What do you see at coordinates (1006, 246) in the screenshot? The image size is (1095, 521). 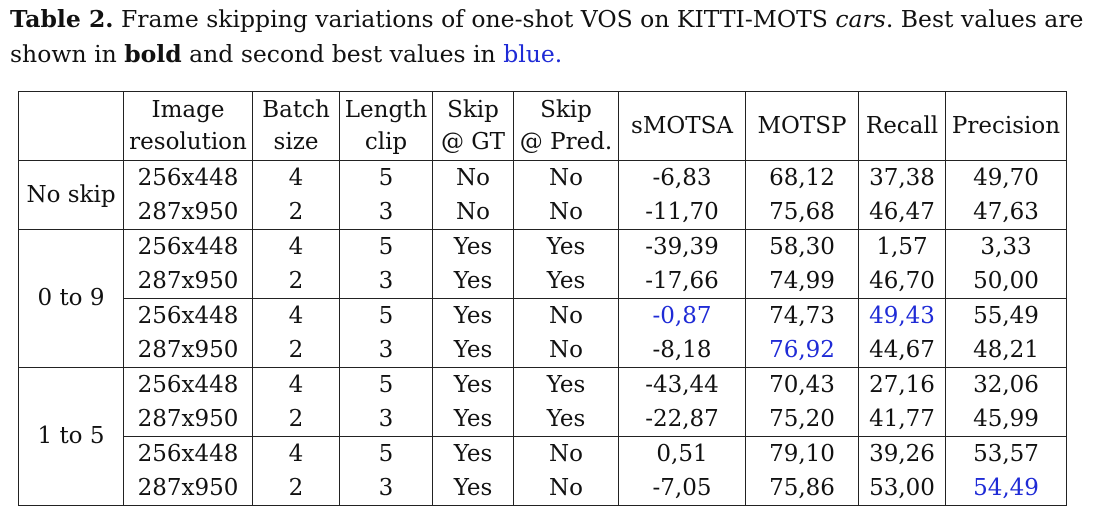 I see `cell-precision: 3,33` at bounding box center [1006, 246].